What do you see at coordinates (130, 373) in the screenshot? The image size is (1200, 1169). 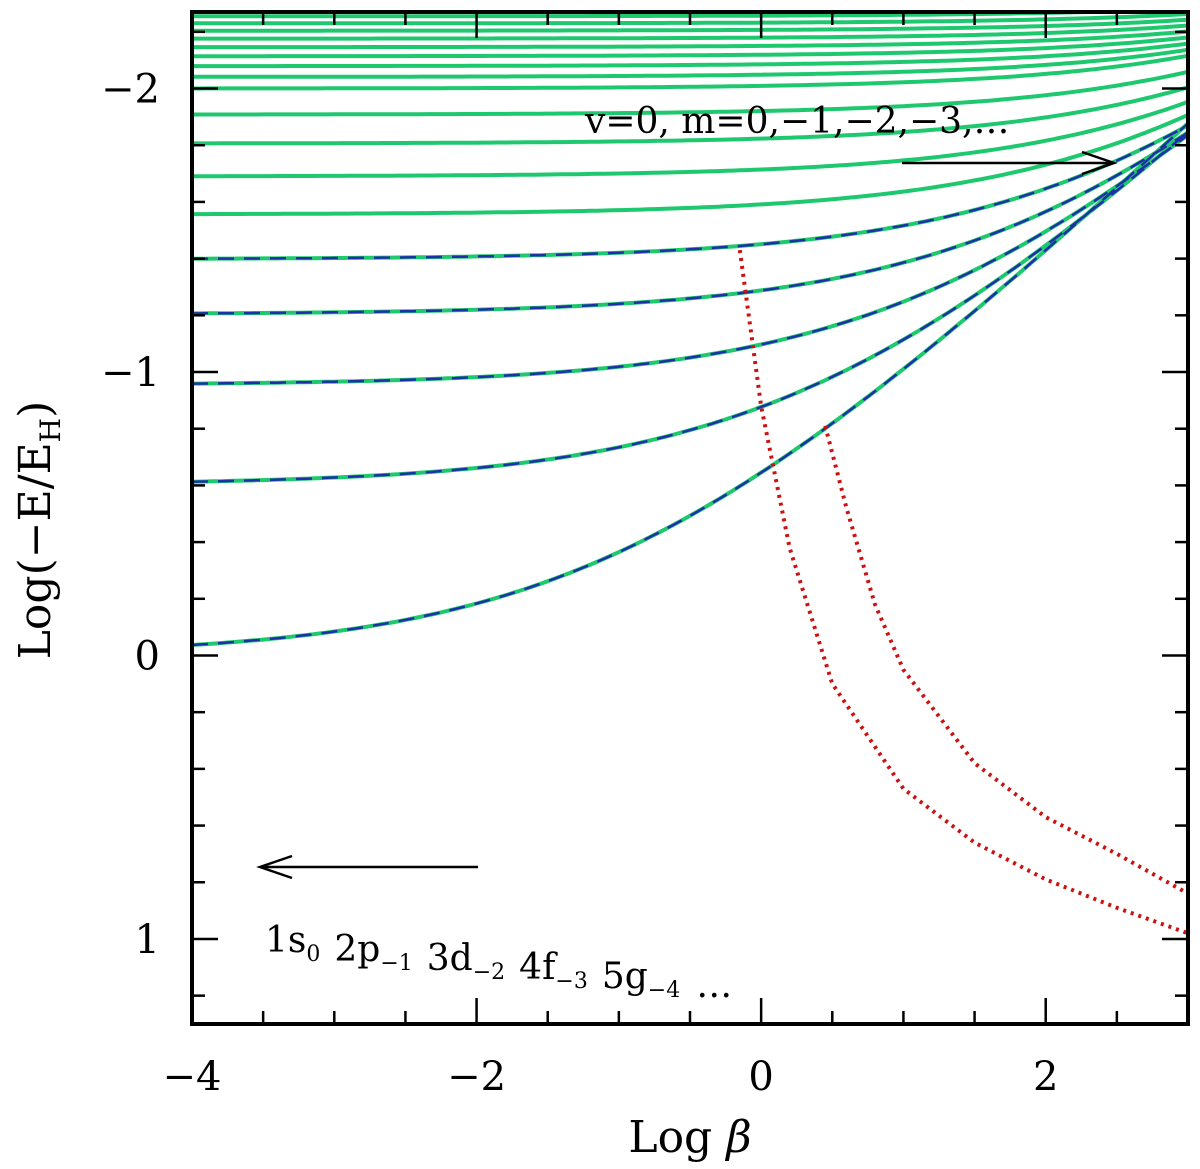 I see `y-tick-label: −1` at bounding box center [130, 373].